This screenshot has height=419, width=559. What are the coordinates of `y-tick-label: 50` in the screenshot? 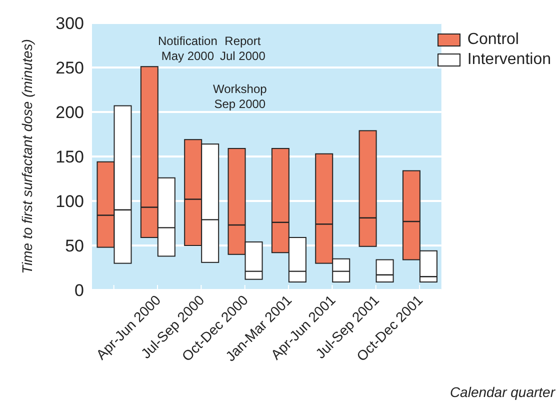 It's located at (74, 246).